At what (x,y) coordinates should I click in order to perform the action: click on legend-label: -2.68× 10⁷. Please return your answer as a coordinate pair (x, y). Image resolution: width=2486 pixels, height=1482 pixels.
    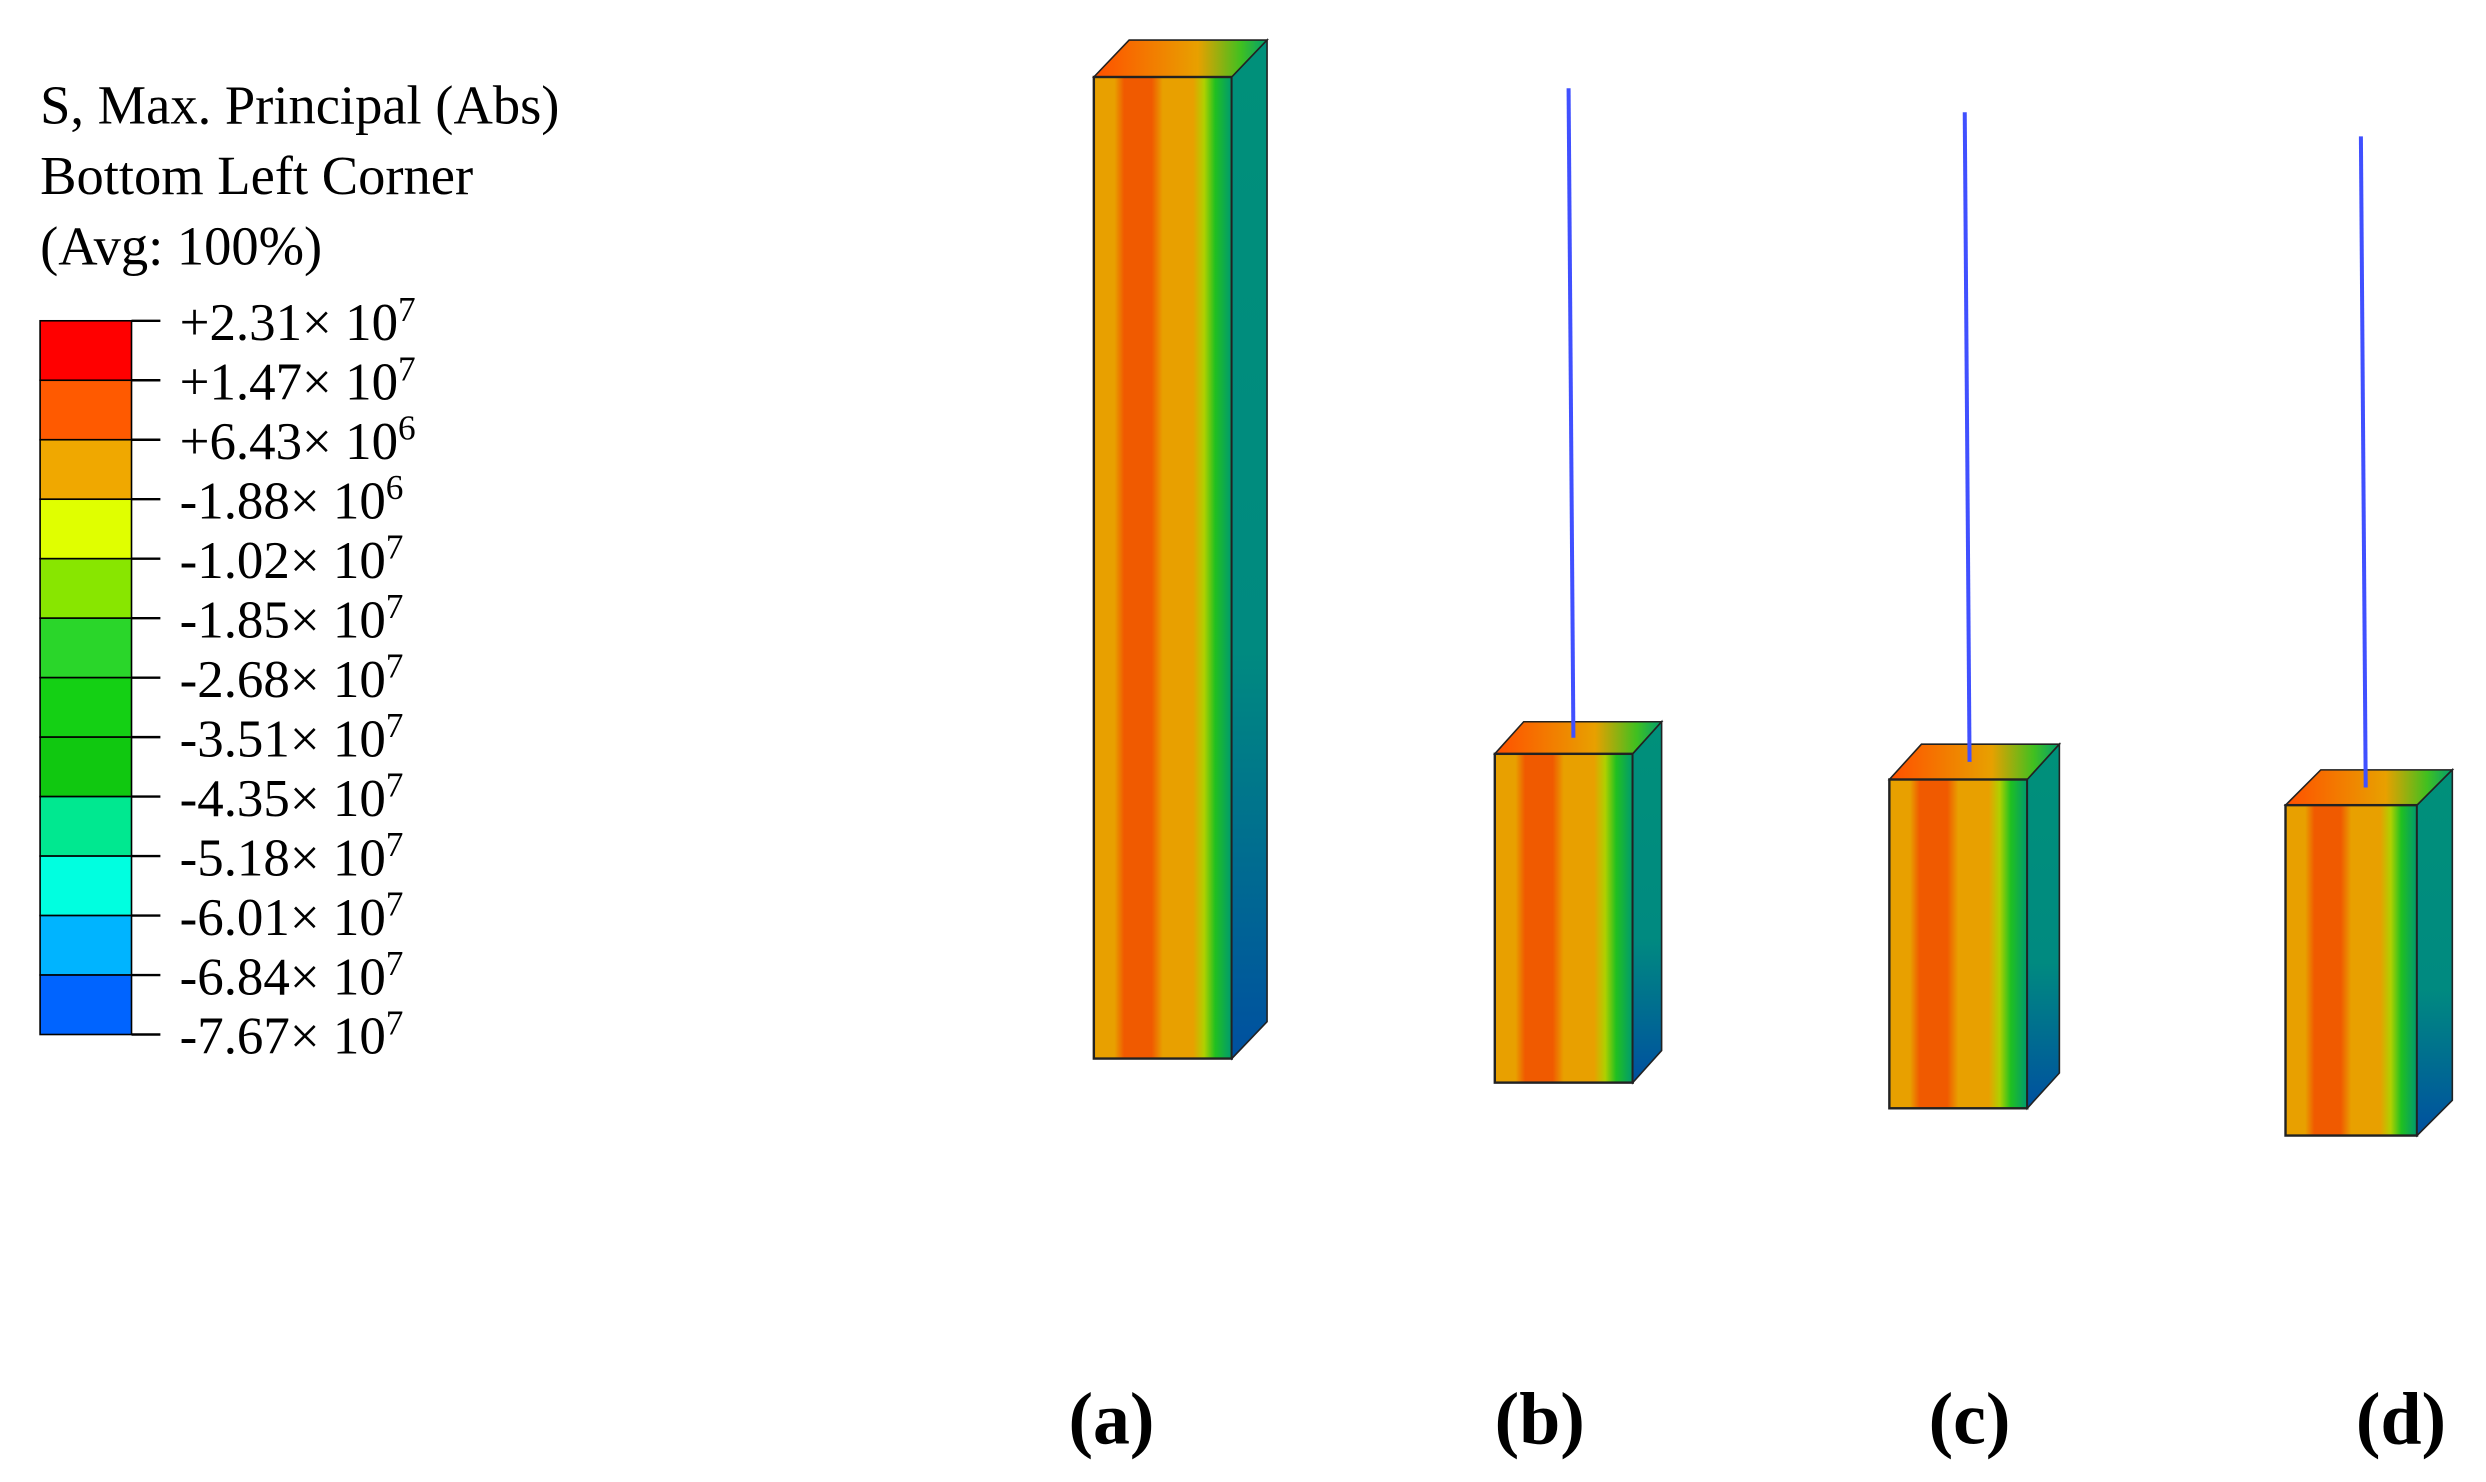
    Looking at the image, I should click on (292, 678).